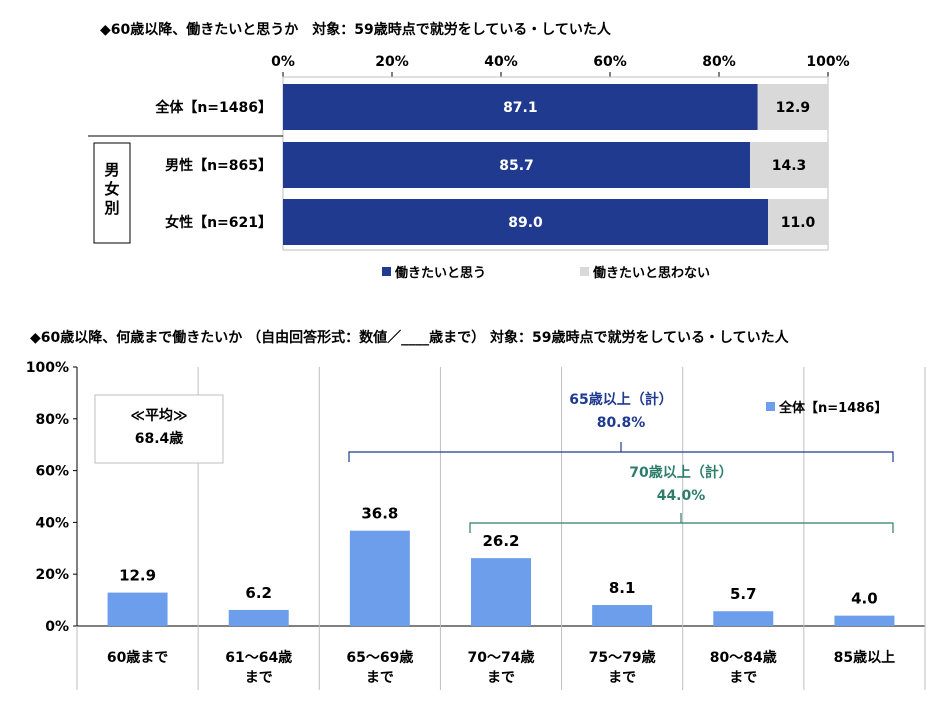 This screenshot has width=949, height=717. I want to click on bar-not-want-value-label: 14.3, so click(789, 166).